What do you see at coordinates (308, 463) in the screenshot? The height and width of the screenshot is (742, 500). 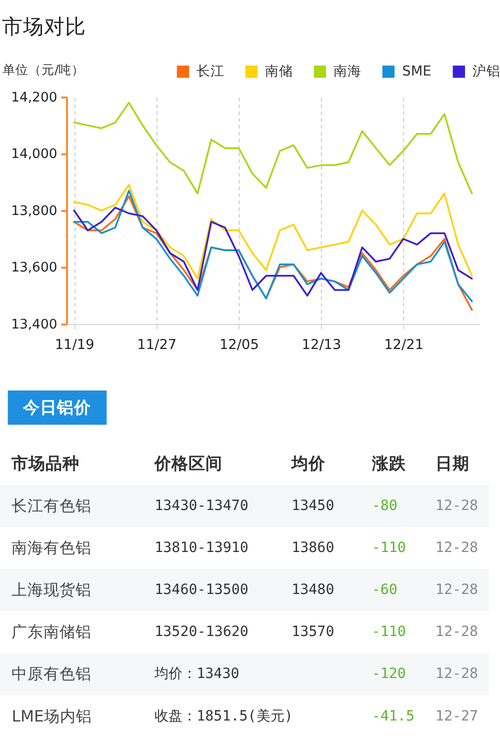 I see `text: 均价` at bounding box center [308, 463].